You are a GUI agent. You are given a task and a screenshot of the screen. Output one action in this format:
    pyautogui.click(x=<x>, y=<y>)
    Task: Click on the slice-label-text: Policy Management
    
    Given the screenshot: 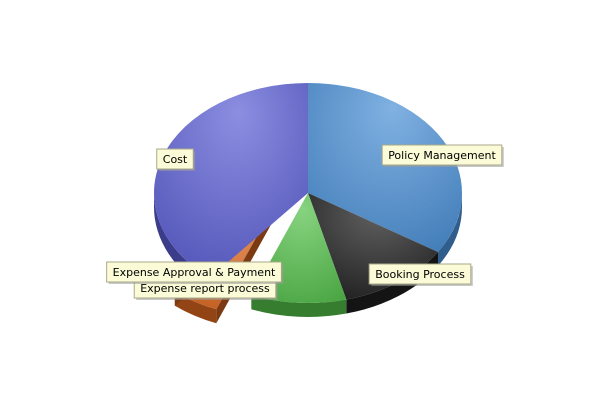 What is the action you would take?
    pyautogui.click(x=442, y=155)
    